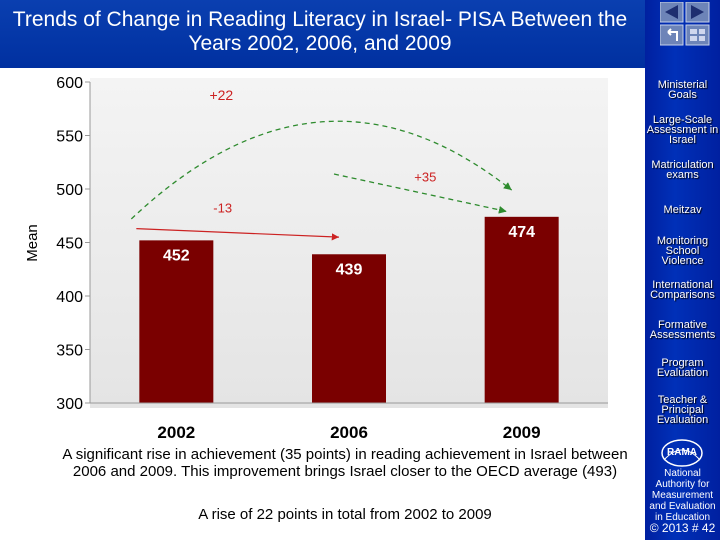  Describe the element at coordinates (349, 422) in the screenshot. I see `x-axis: 2002 2006 2009` at that location.